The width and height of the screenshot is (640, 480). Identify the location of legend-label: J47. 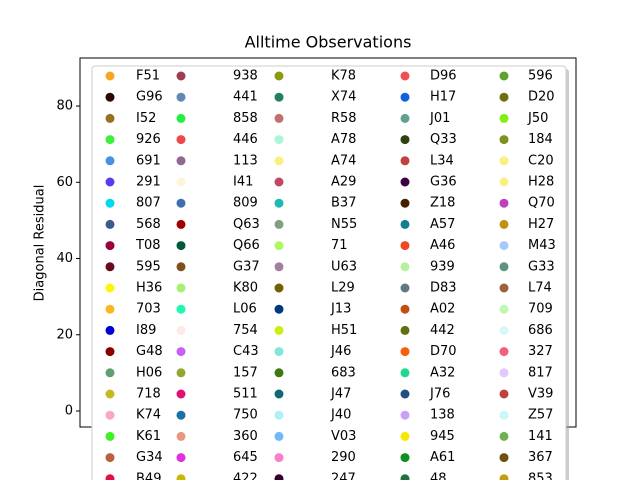
(340, 394).